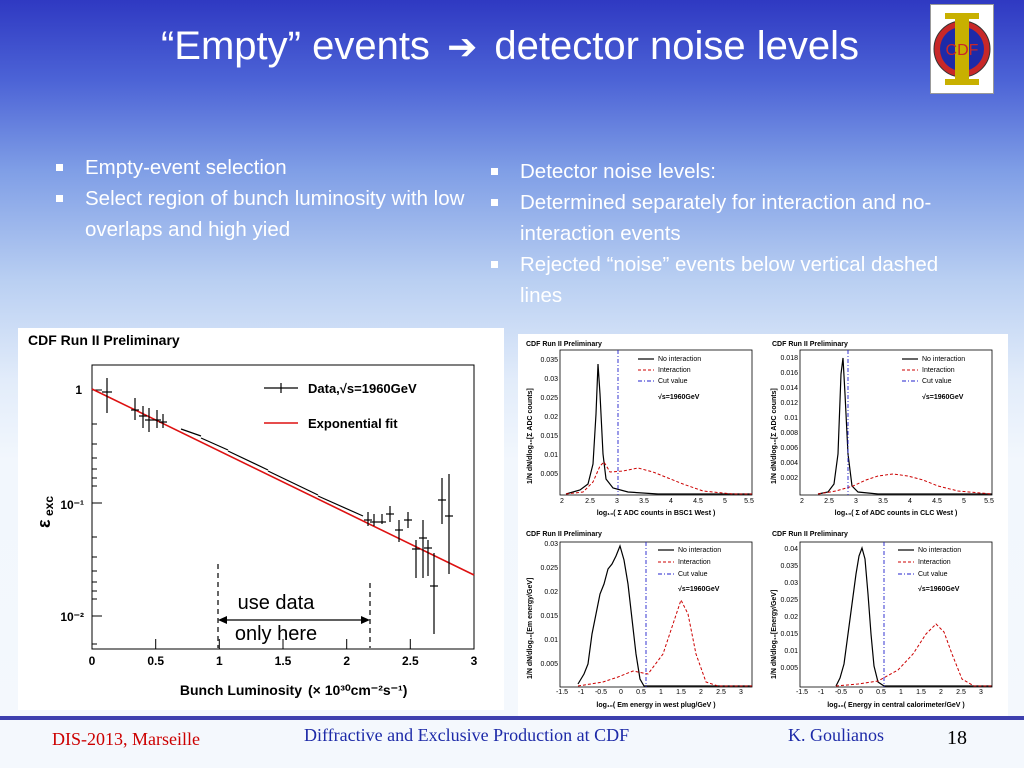 Image resolution: width=1024 pixels, height=768 pixels. I want to click on footer-author: K. Goulianos, so click(836, 735).